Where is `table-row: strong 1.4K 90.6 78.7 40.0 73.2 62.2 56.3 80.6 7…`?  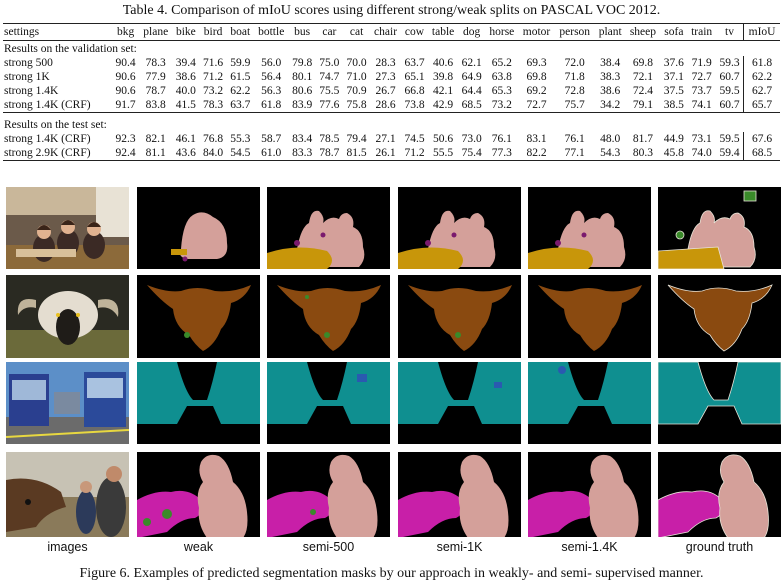
table-row: strong 1.4K 90.6 78.7 40.0 73.2 62.2 56.3 80.6 7… is located at coordinates (391, 91).